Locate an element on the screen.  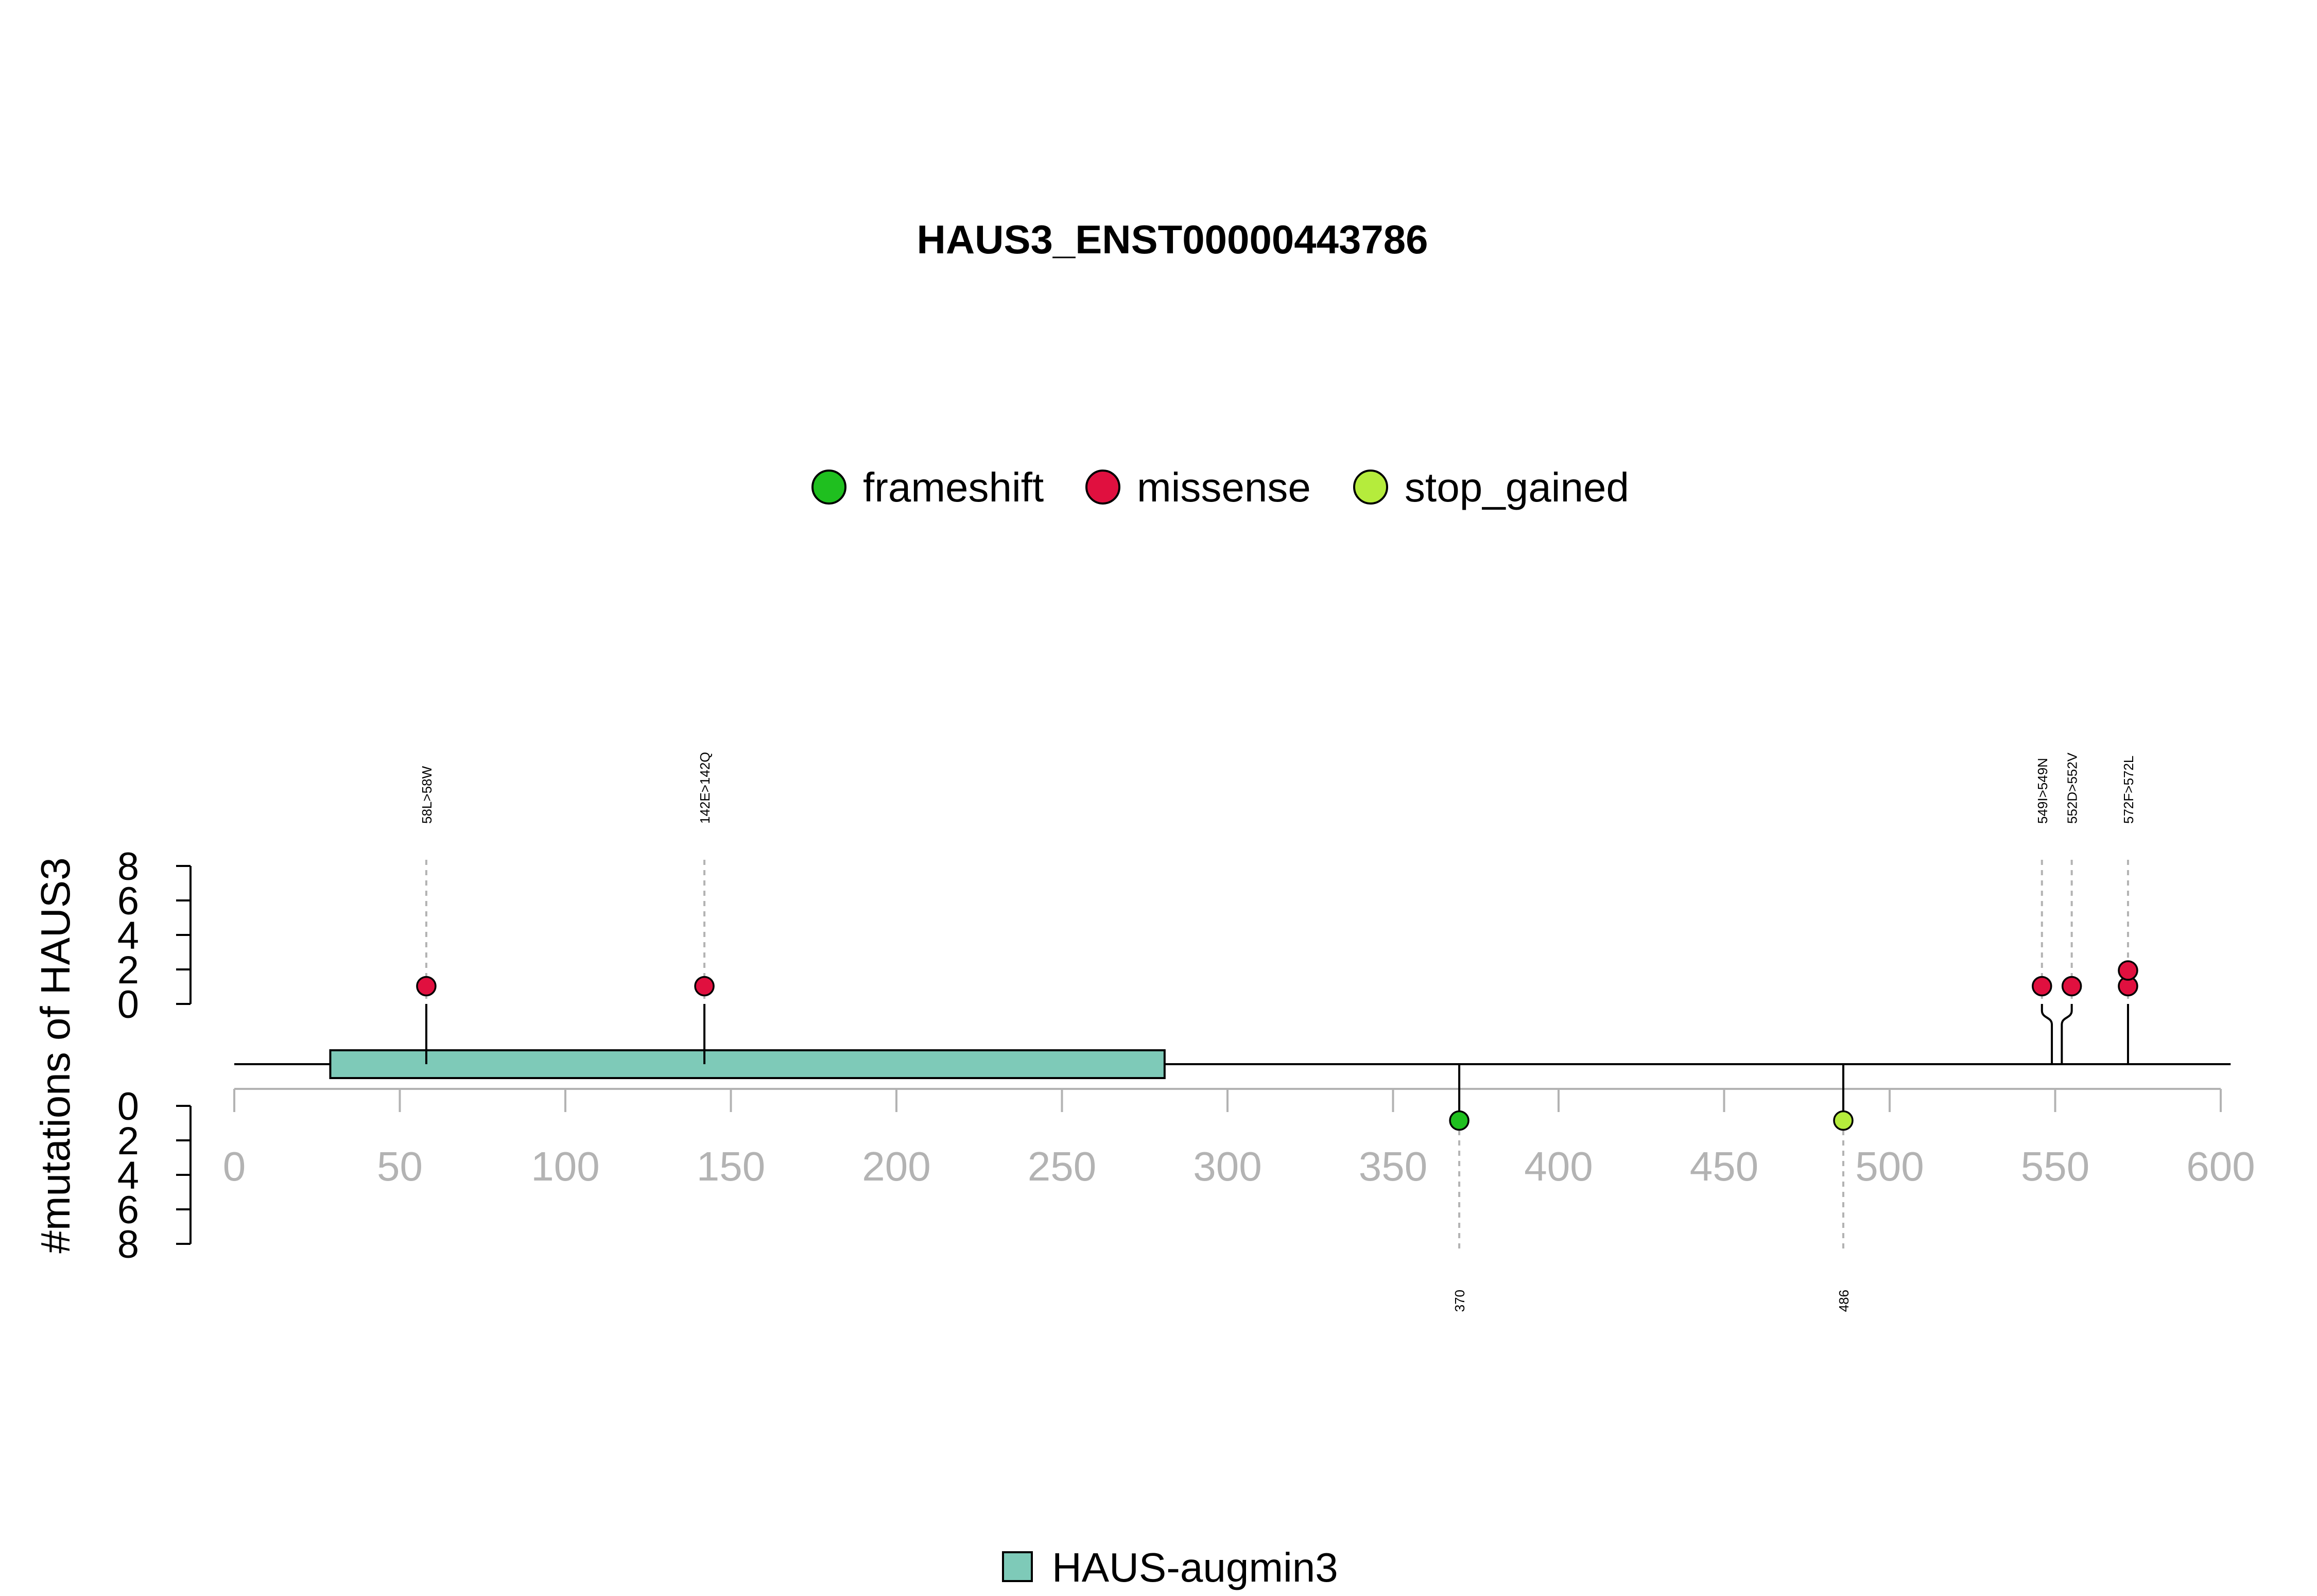
legend: frameshift missense stop_gained is located at coordinates (1220, 487).